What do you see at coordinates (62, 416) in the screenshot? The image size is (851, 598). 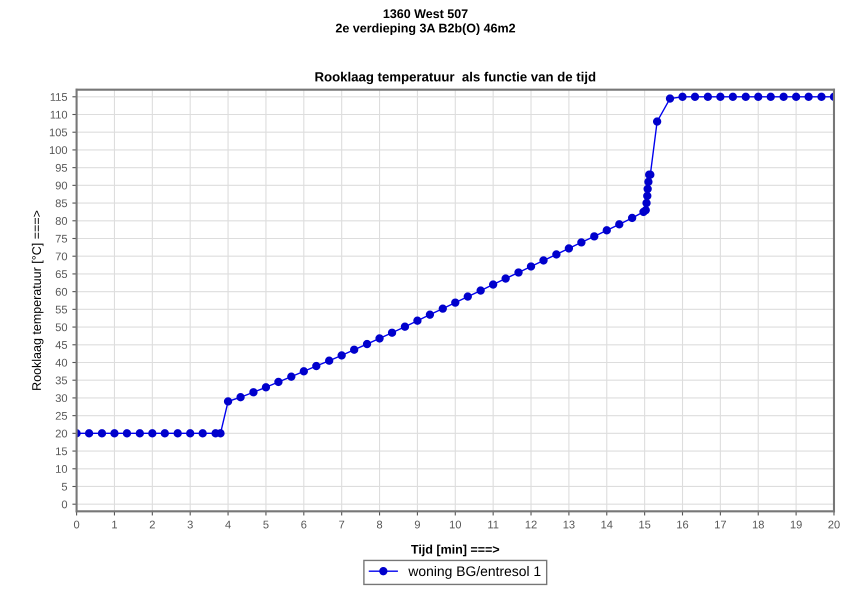 I see `y-tick-label: 25` at bounding box center [62, 416].